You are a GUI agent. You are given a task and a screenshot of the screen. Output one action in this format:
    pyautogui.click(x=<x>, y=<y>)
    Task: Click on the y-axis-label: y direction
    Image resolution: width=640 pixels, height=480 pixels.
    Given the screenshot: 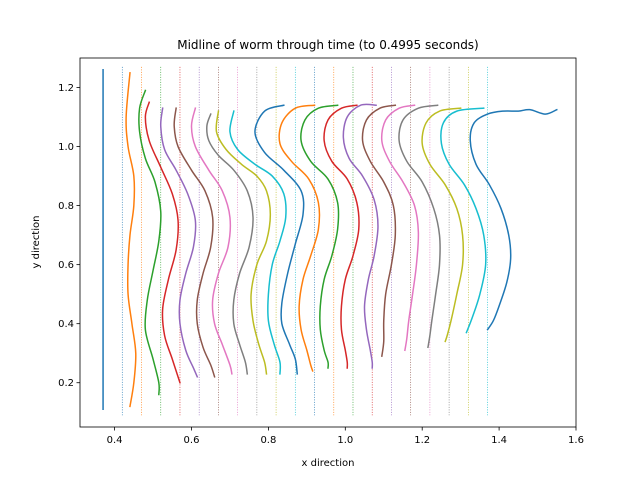 What is the action you would take?
    pyautogui.click(x=36, y=242)
    